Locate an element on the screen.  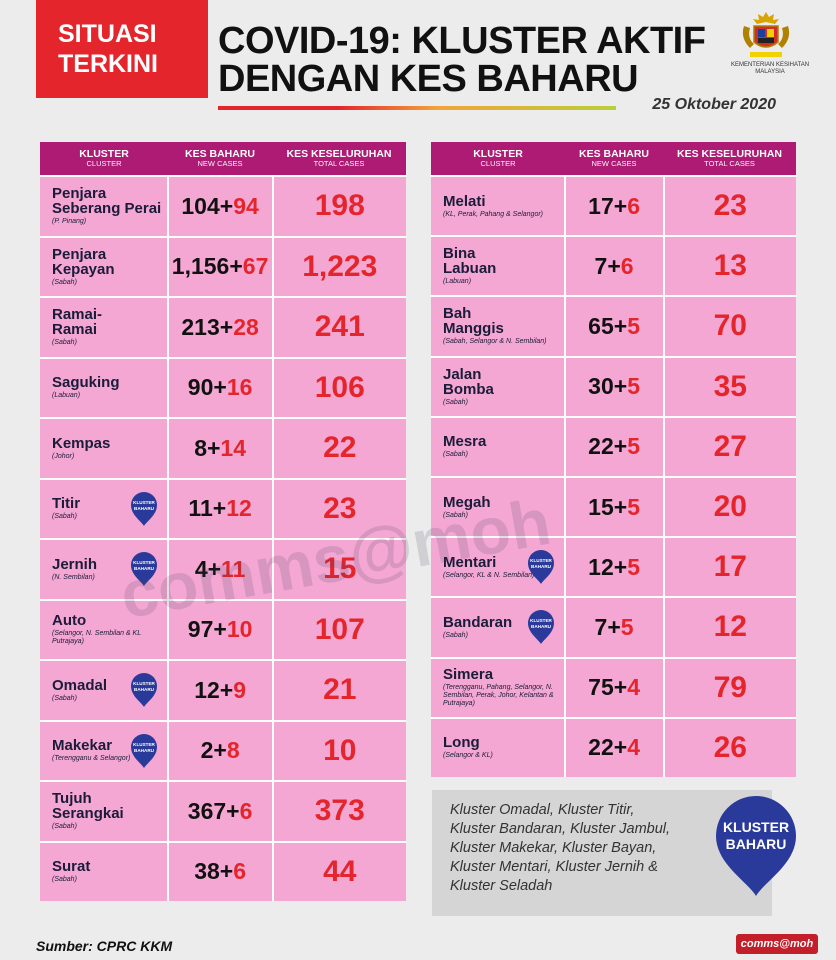
total-cases-cell: 107 is located at coordinates (339, 629).